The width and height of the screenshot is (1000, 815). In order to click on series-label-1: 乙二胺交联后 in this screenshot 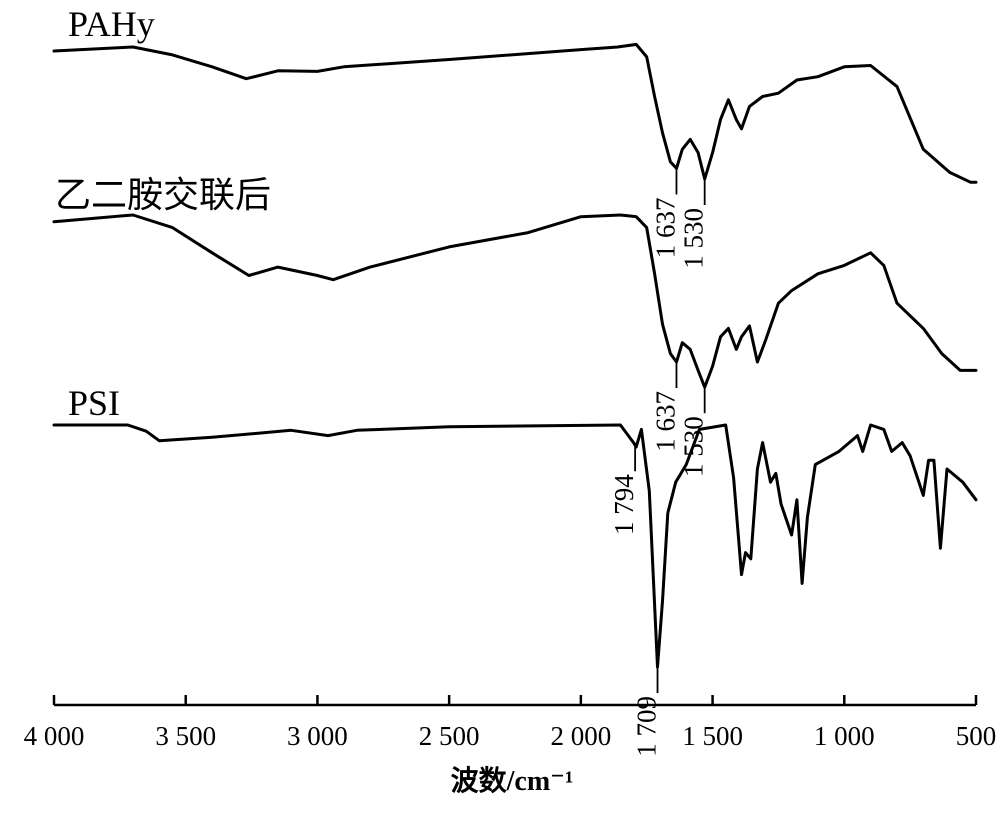, I will do `click(163, 195)`.